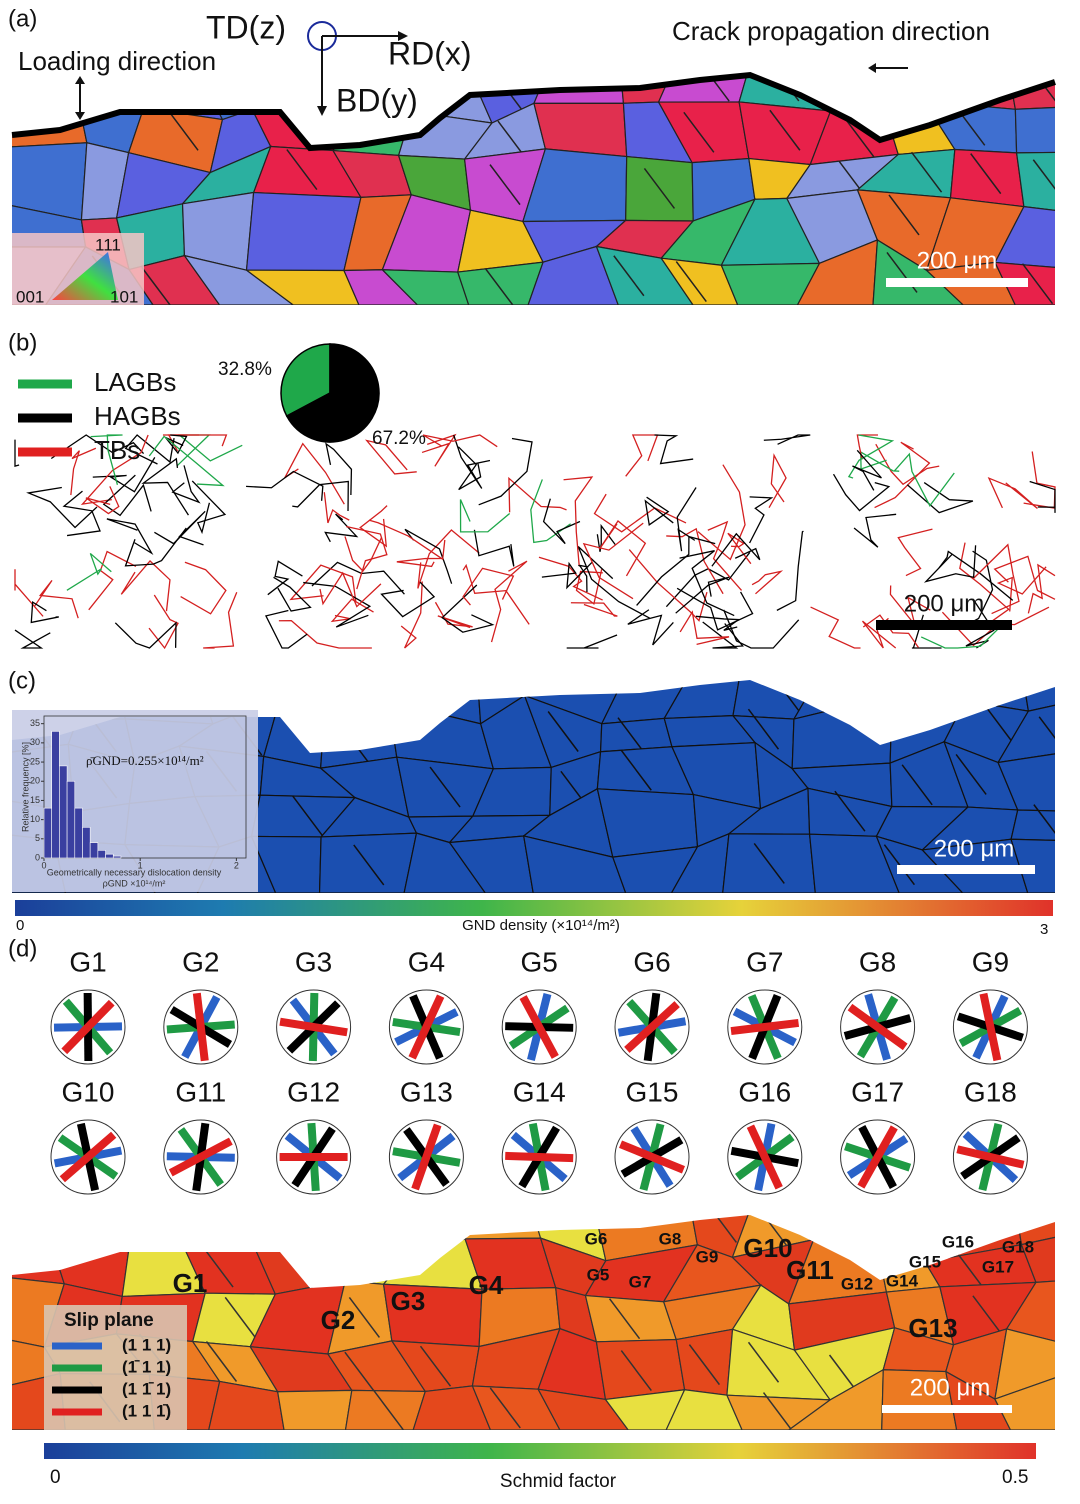  Describe the element at coordinates (810, 1270) in the screenshot. I see `map-grain-label: G11` at that location.